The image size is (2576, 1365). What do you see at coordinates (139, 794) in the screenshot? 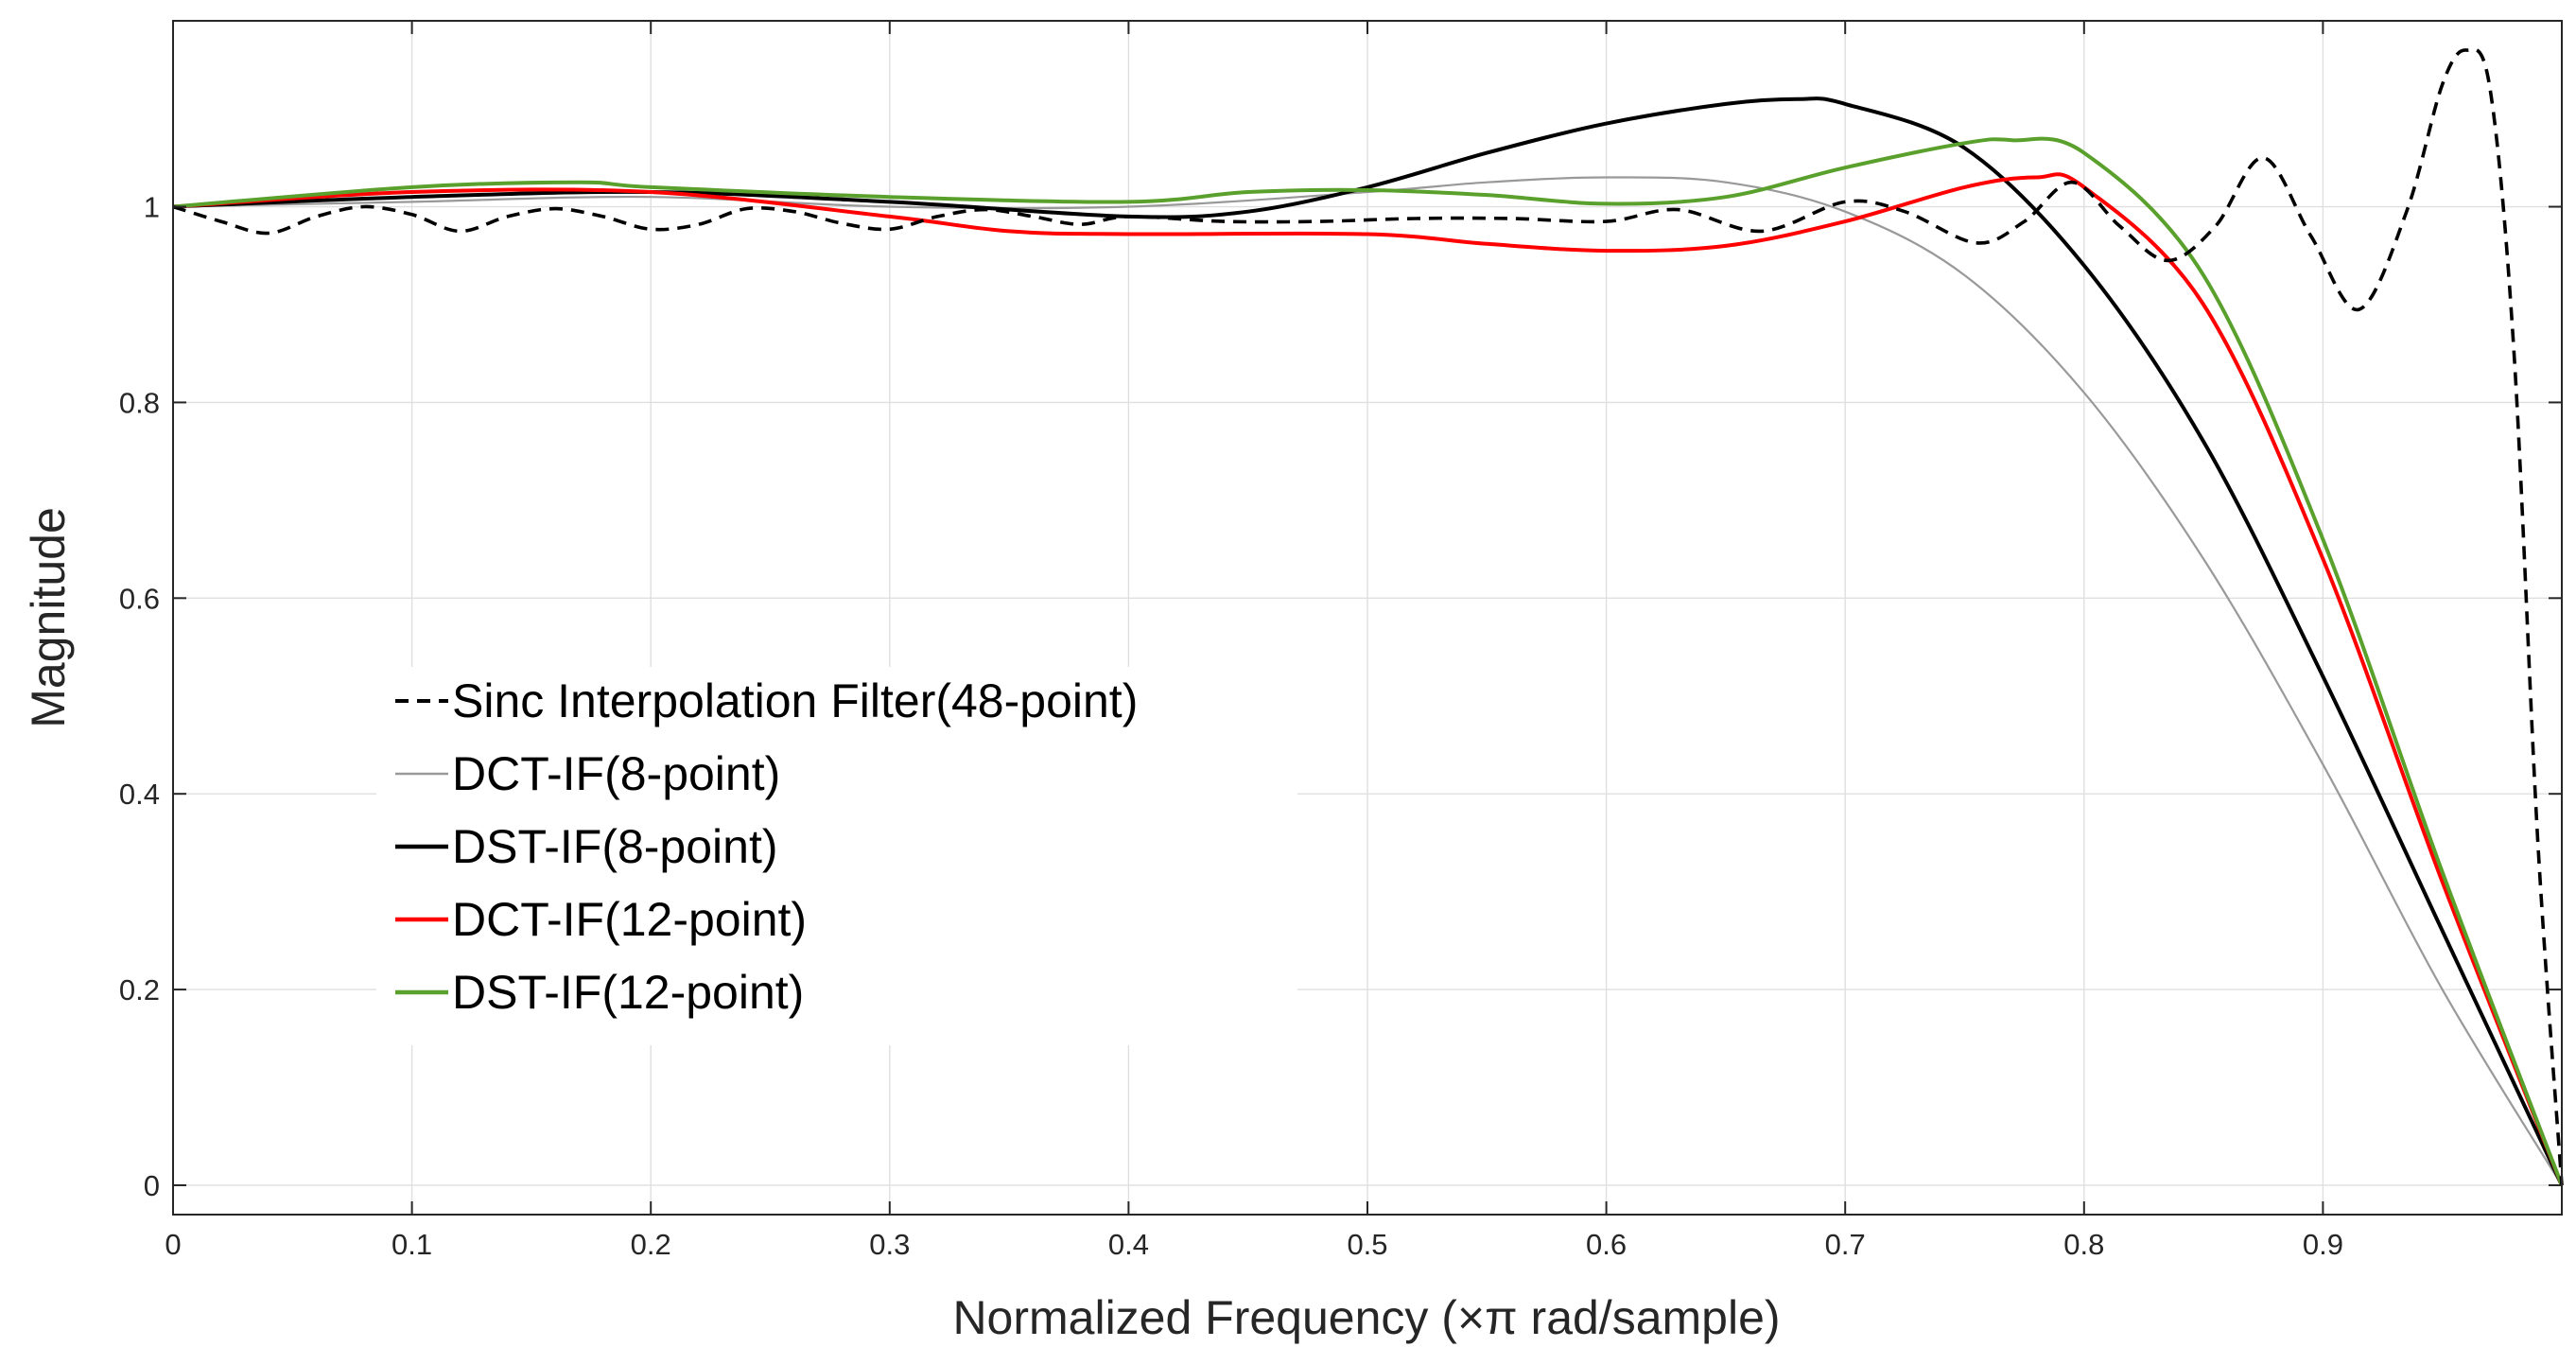
I see `y-tick-label: 0.4` at bounding box center [139, 794].